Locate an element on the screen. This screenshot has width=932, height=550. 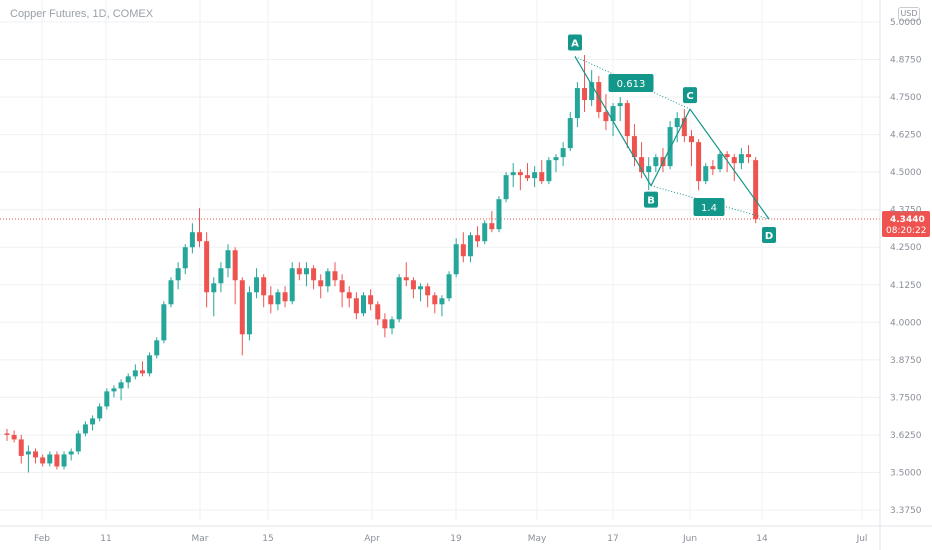
y-tick-label: 5.0000 is located at coordinates (906, 23).